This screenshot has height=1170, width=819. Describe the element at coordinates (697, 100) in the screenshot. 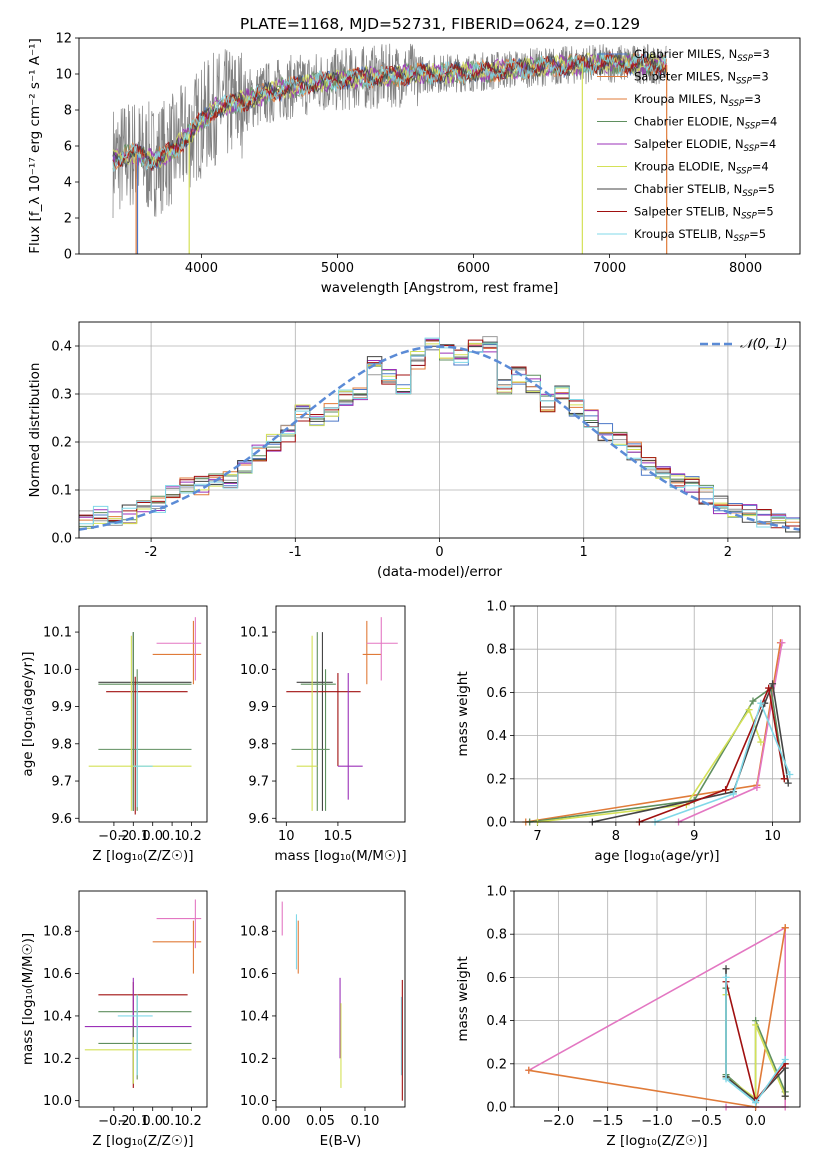

I see `legend-label: Kroupa MILES, NSSP=3` at that location.